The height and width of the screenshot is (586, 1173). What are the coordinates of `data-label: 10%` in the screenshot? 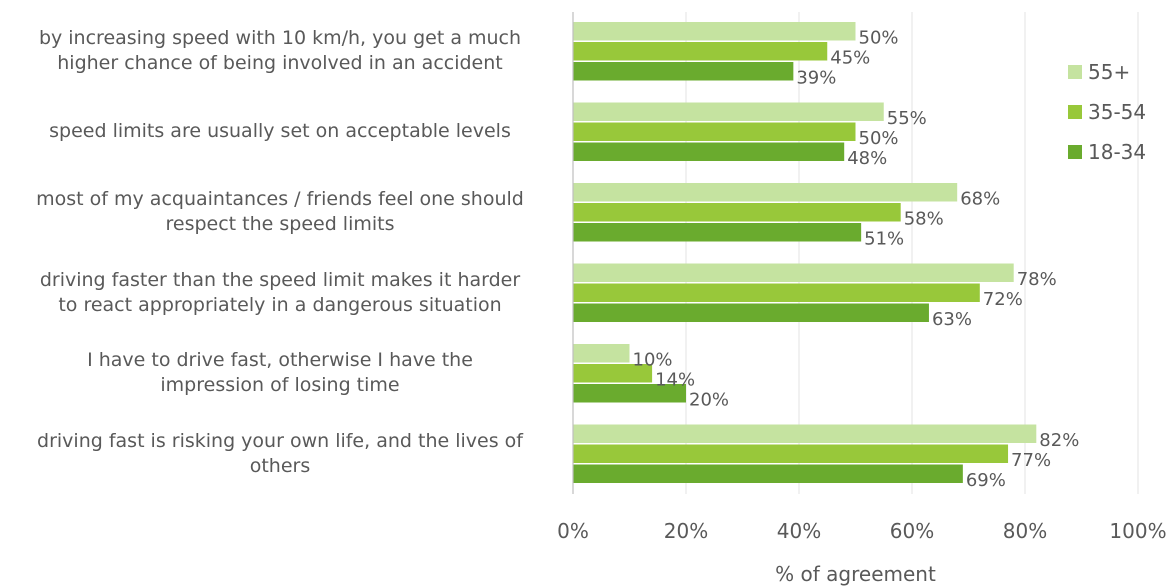 It's located at (653, 360).